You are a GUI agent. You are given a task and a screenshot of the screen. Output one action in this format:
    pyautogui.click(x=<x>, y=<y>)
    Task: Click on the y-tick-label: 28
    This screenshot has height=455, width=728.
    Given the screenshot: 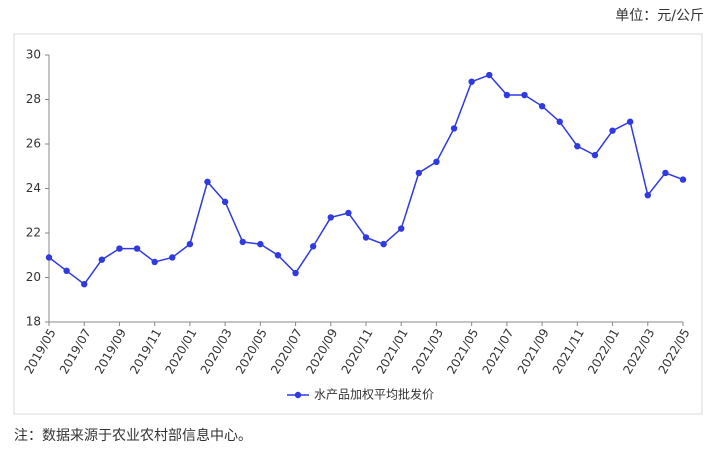 What is the action you would take?
    pyautogui.click(x=33, y=99)
    